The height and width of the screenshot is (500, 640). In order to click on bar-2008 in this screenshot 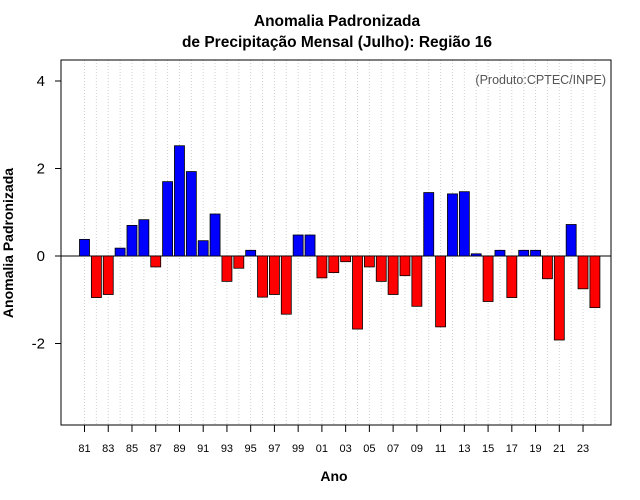, I will do `click(405, 266)`.